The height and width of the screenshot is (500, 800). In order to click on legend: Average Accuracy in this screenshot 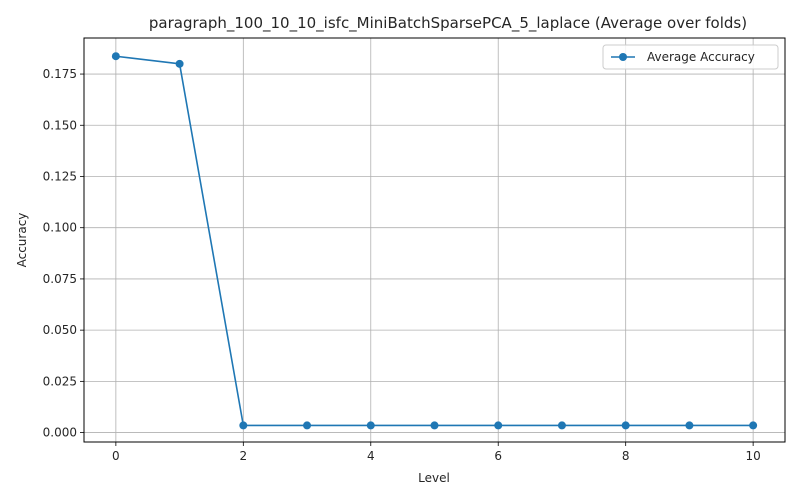, I will do `click(690, 57)`.